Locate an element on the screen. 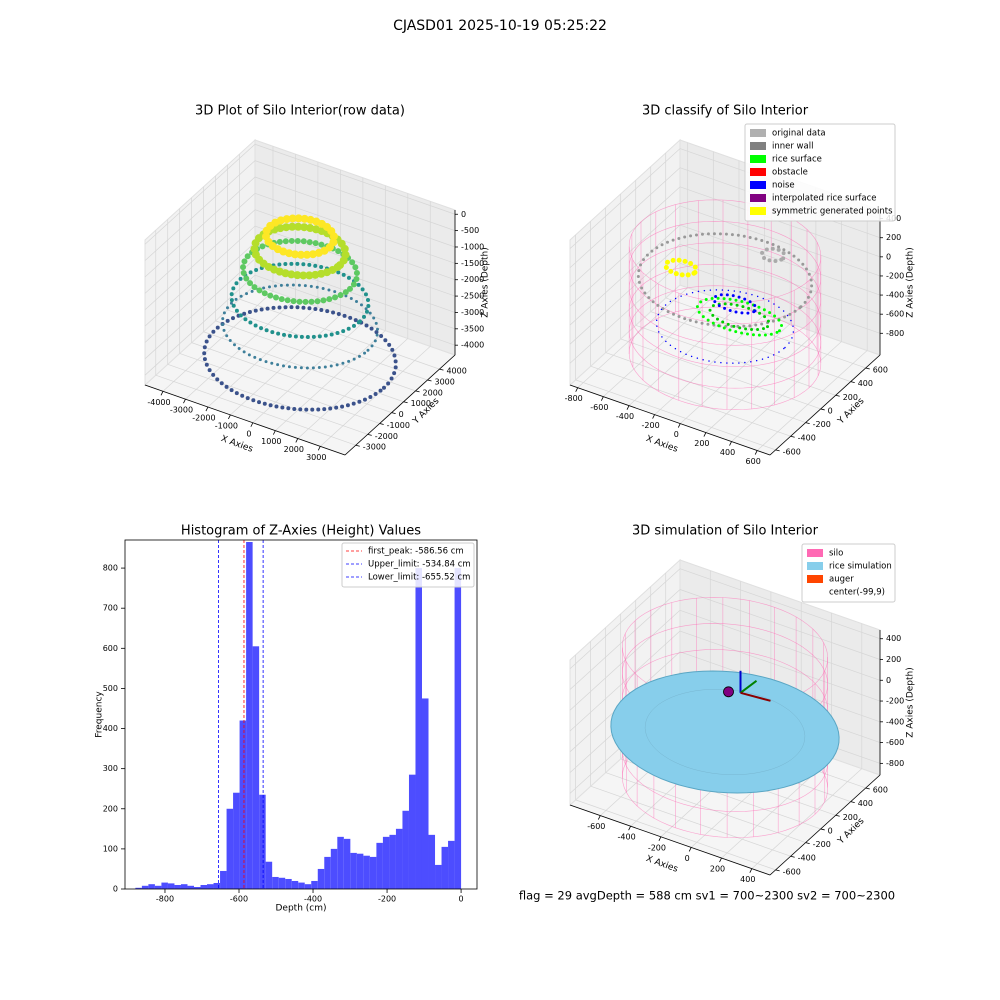 This screenshot has width=1000, height=1000. x-tick-label: 0 is located at coordinates (248, 433).